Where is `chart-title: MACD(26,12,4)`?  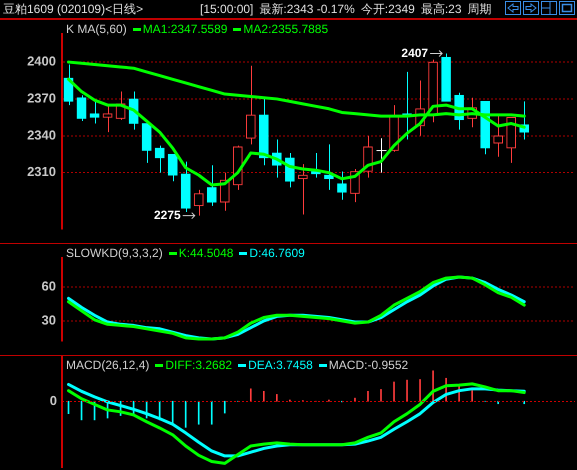
chart-title: MACD(26,12,4) is located at coordinates (108, 365).